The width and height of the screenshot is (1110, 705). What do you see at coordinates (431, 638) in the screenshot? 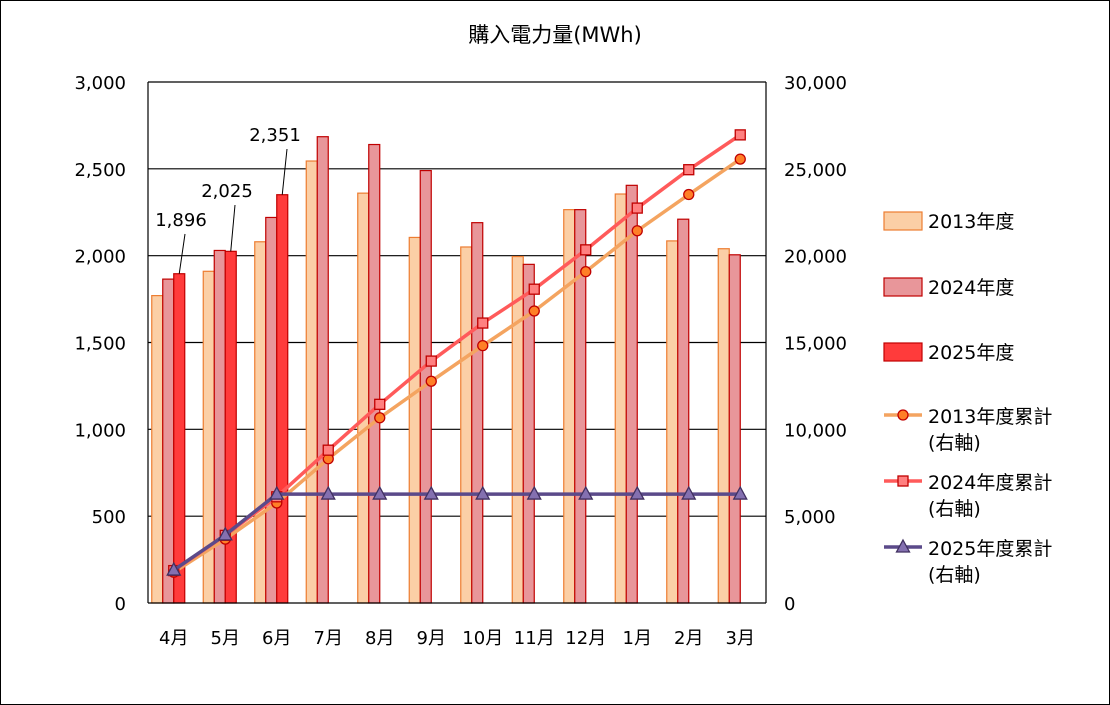
I see `x-tick-label: 9月` at bounding box center [431, 638].